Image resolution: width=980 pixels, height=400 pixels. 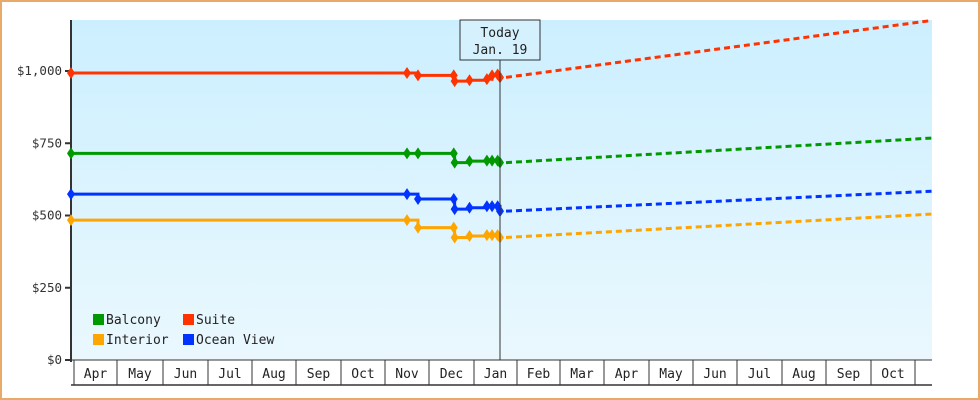 What do you see at coordinates (499, 33) in the screenshot?
I see `today-label: Today` at bounding box center [499, 33].